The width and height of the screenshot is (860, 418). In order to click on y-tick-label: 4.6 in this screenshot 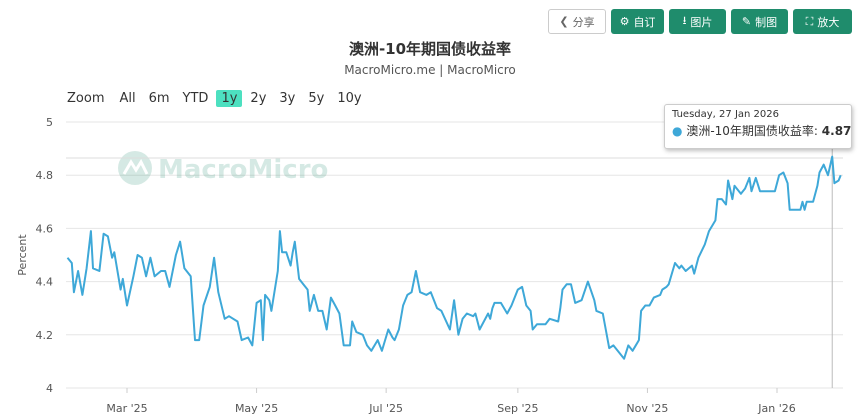, I will do `click(45, 228)`.